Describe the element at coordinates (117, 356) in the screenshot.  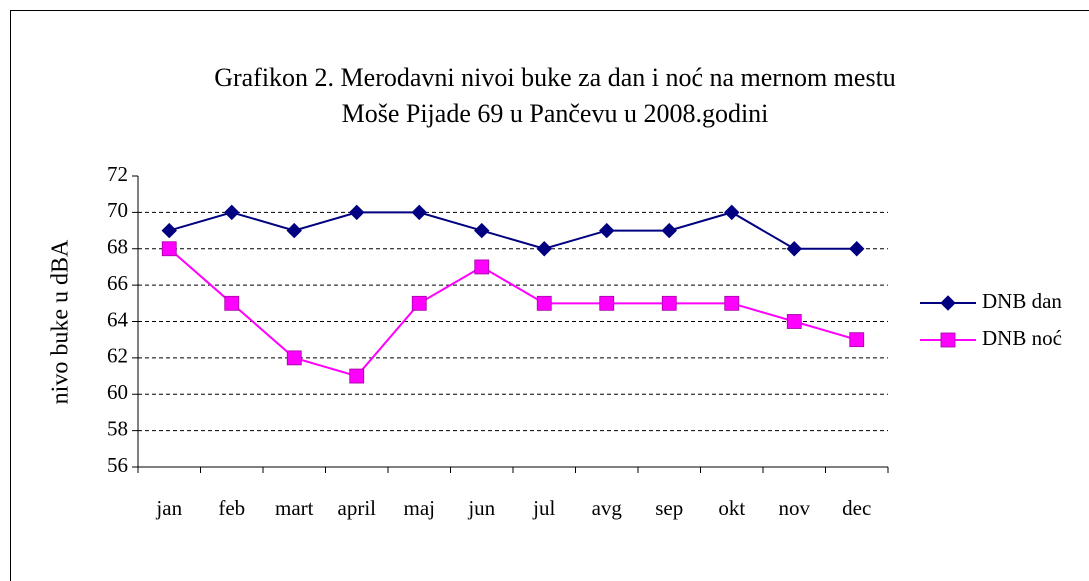
I see `y-tick-label: 62` at that location.